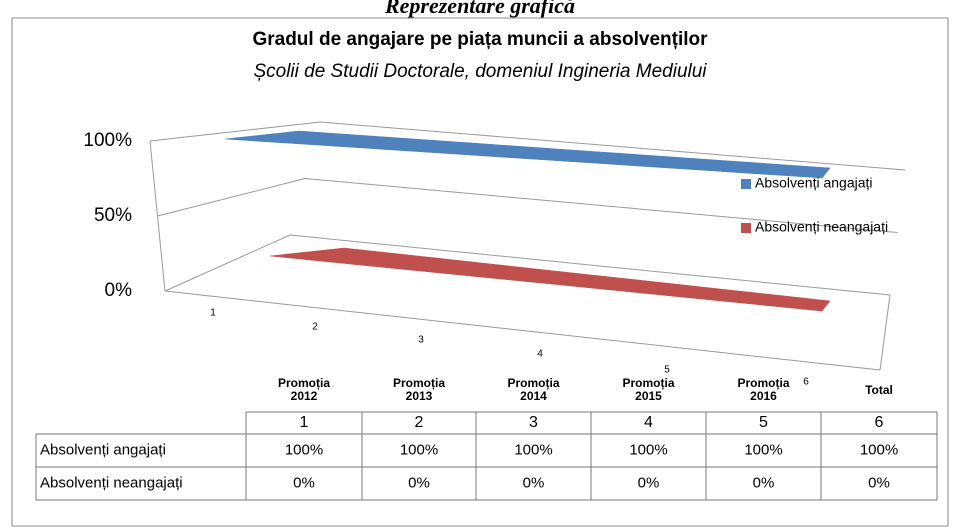 This screenshot has width=954, height=532. I want to click on x-tick-label: 6, so click(806, 382).